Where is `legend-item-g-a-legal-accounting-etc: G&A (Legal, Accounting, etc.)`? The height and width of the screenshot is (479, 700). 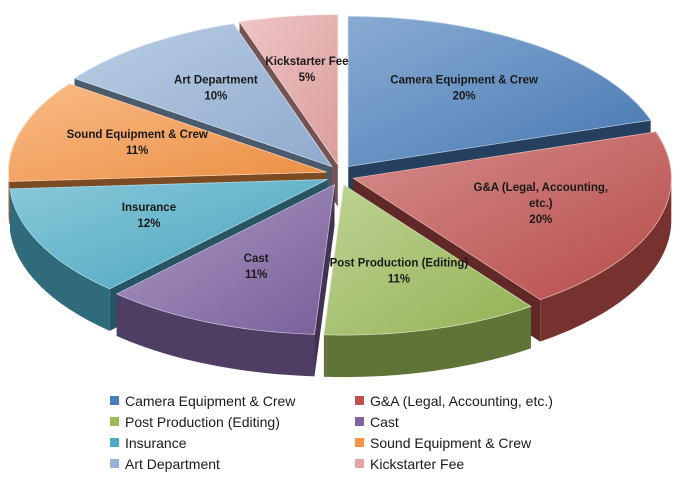 legend-item-g-a-legal-accounting-etc: G&A (Legal, Accounting, etc.) is located at coordinates (477, 400).